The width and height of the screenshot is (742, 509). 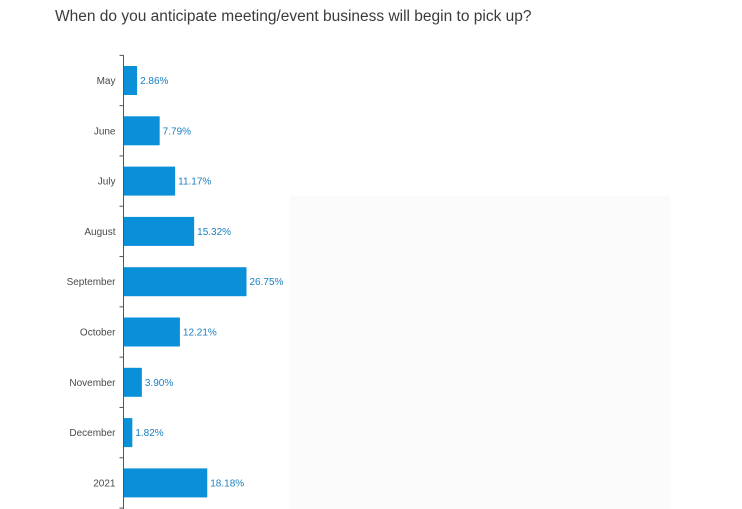 I want to click on bar-2021, so click(x=166, y=483).